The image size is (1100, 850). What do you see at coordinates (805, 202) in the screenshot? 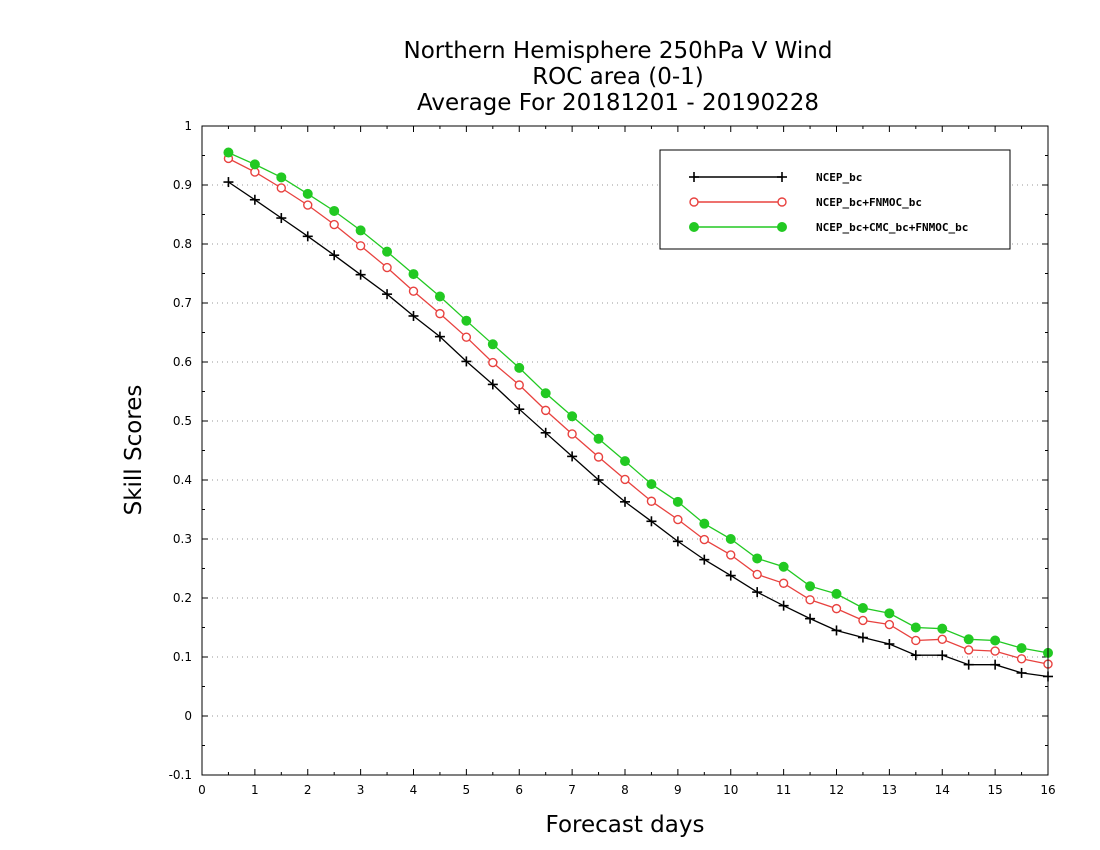
I see `legend-entry-2: NCEP_bc+FNMOC_bc` at bounding box center [805, 202].